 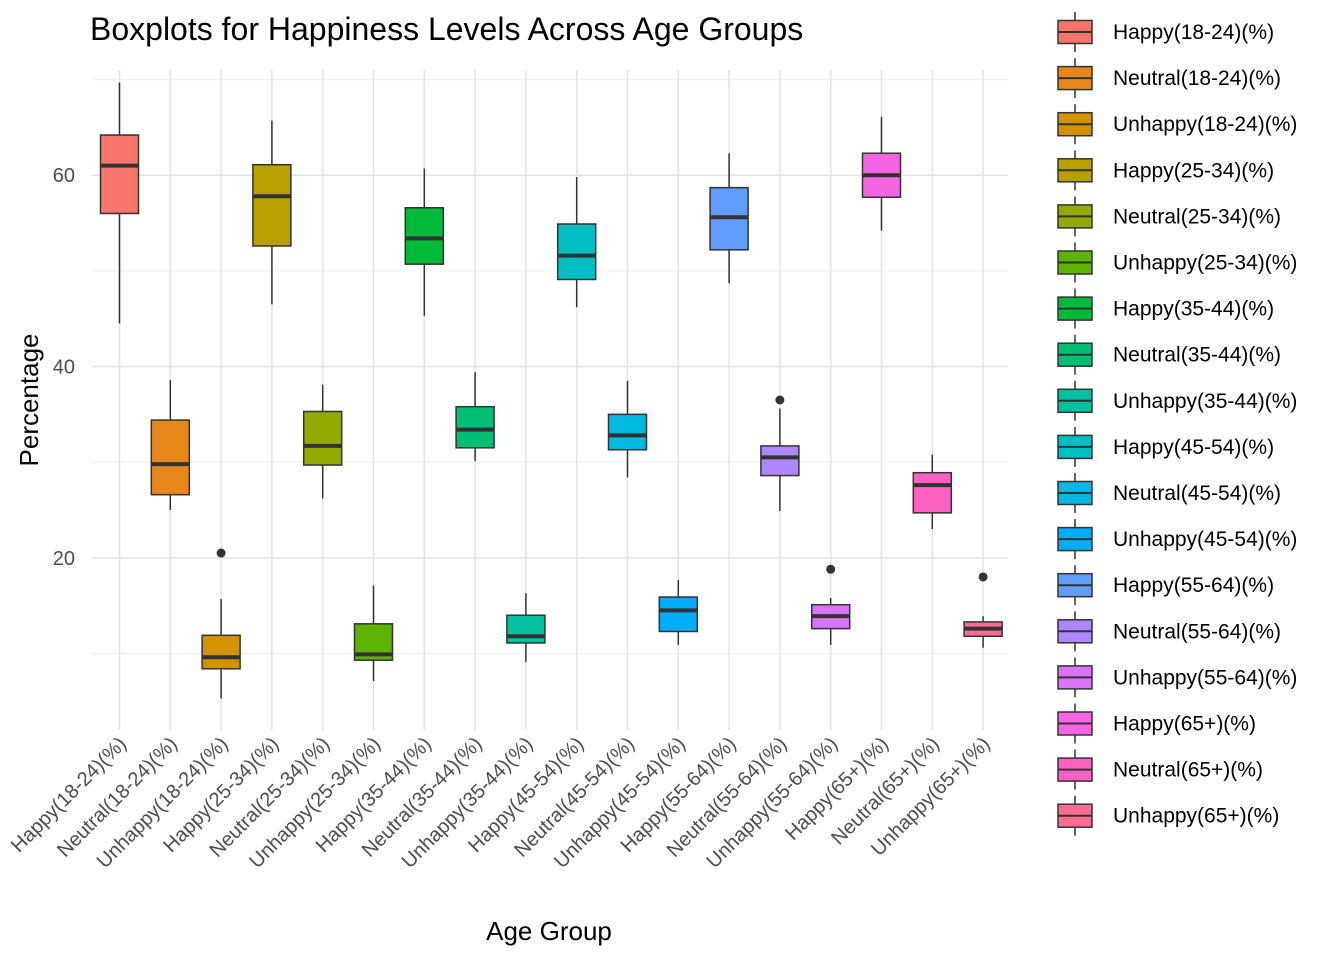 What do you see at coordinates (1197, 216) in the screenshot?
I see `legend-label: Neutral(25-34)(%)` at bounding box center [1197, 216].